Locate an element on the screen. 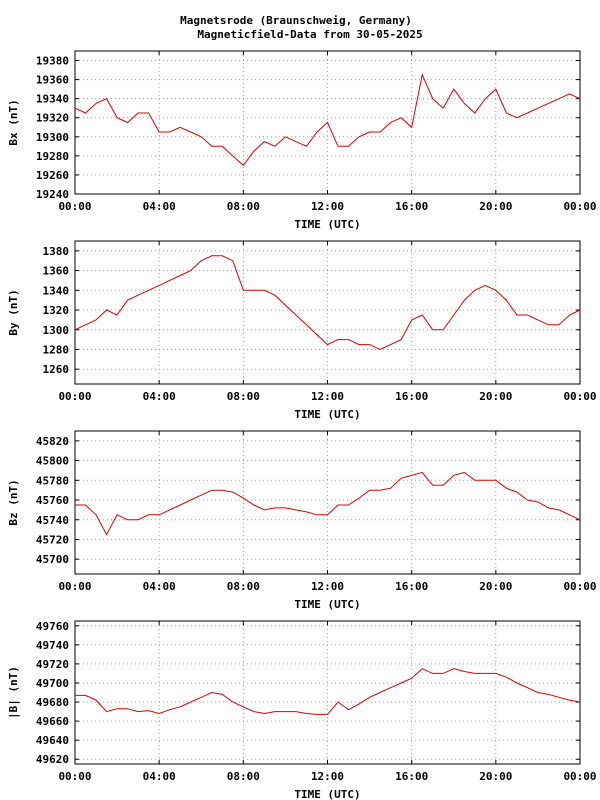 The height and width of the screenshot is (800, 600). y-axis-label: |B| (nT) is located at coordinates (13, 692).